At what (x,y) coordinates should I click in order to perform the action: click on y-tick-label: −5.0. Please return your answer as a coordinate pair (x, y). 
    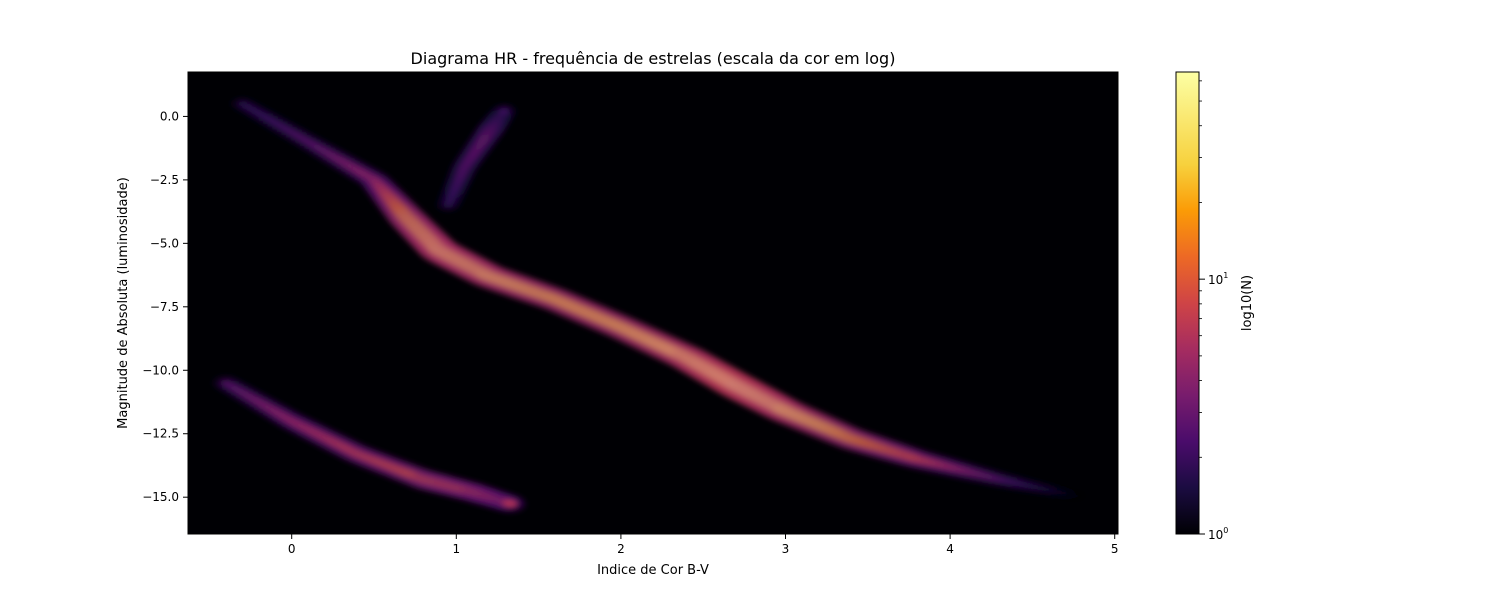
    Looking at the image, I should click on (164, 243).